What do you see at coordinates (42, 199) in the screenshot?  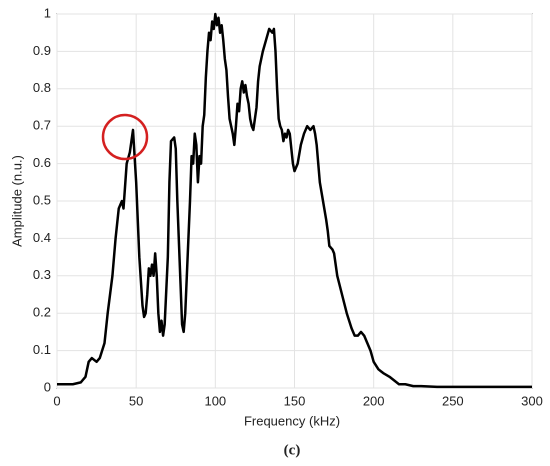 I see `y-tick-label: 0.5` at bounding box center [42, 199].